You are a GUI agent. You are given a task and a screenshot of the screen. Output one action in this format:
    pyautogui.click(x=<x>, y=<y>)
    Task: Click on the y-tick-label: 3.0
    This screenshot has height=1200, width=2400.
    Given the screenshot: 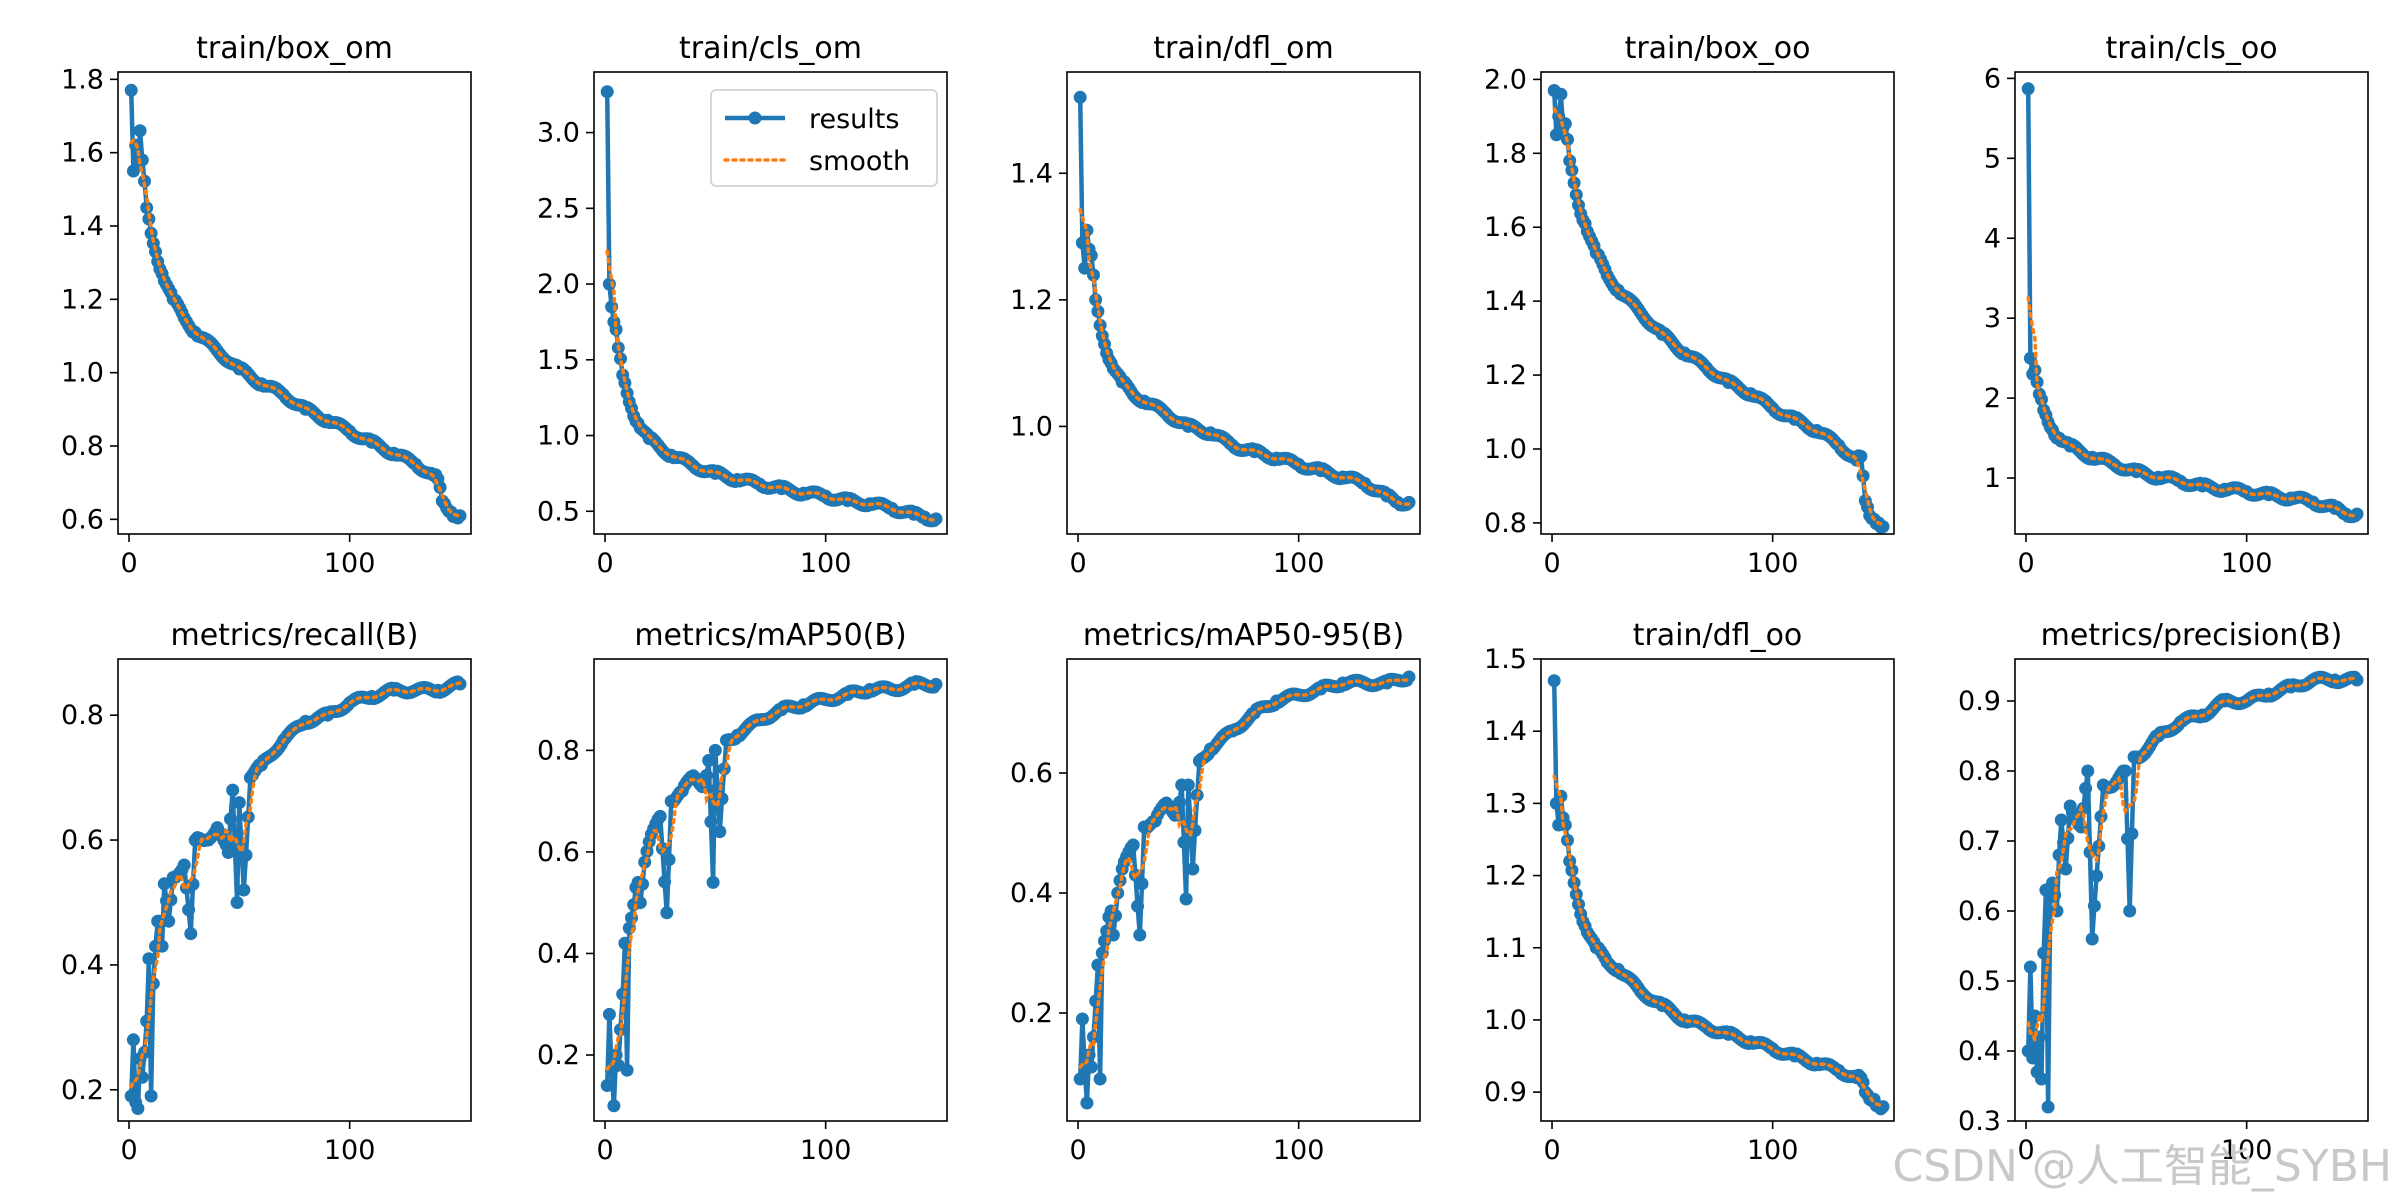 What is the action you would take?
    pyautogui.click(x=558, y=133)
    